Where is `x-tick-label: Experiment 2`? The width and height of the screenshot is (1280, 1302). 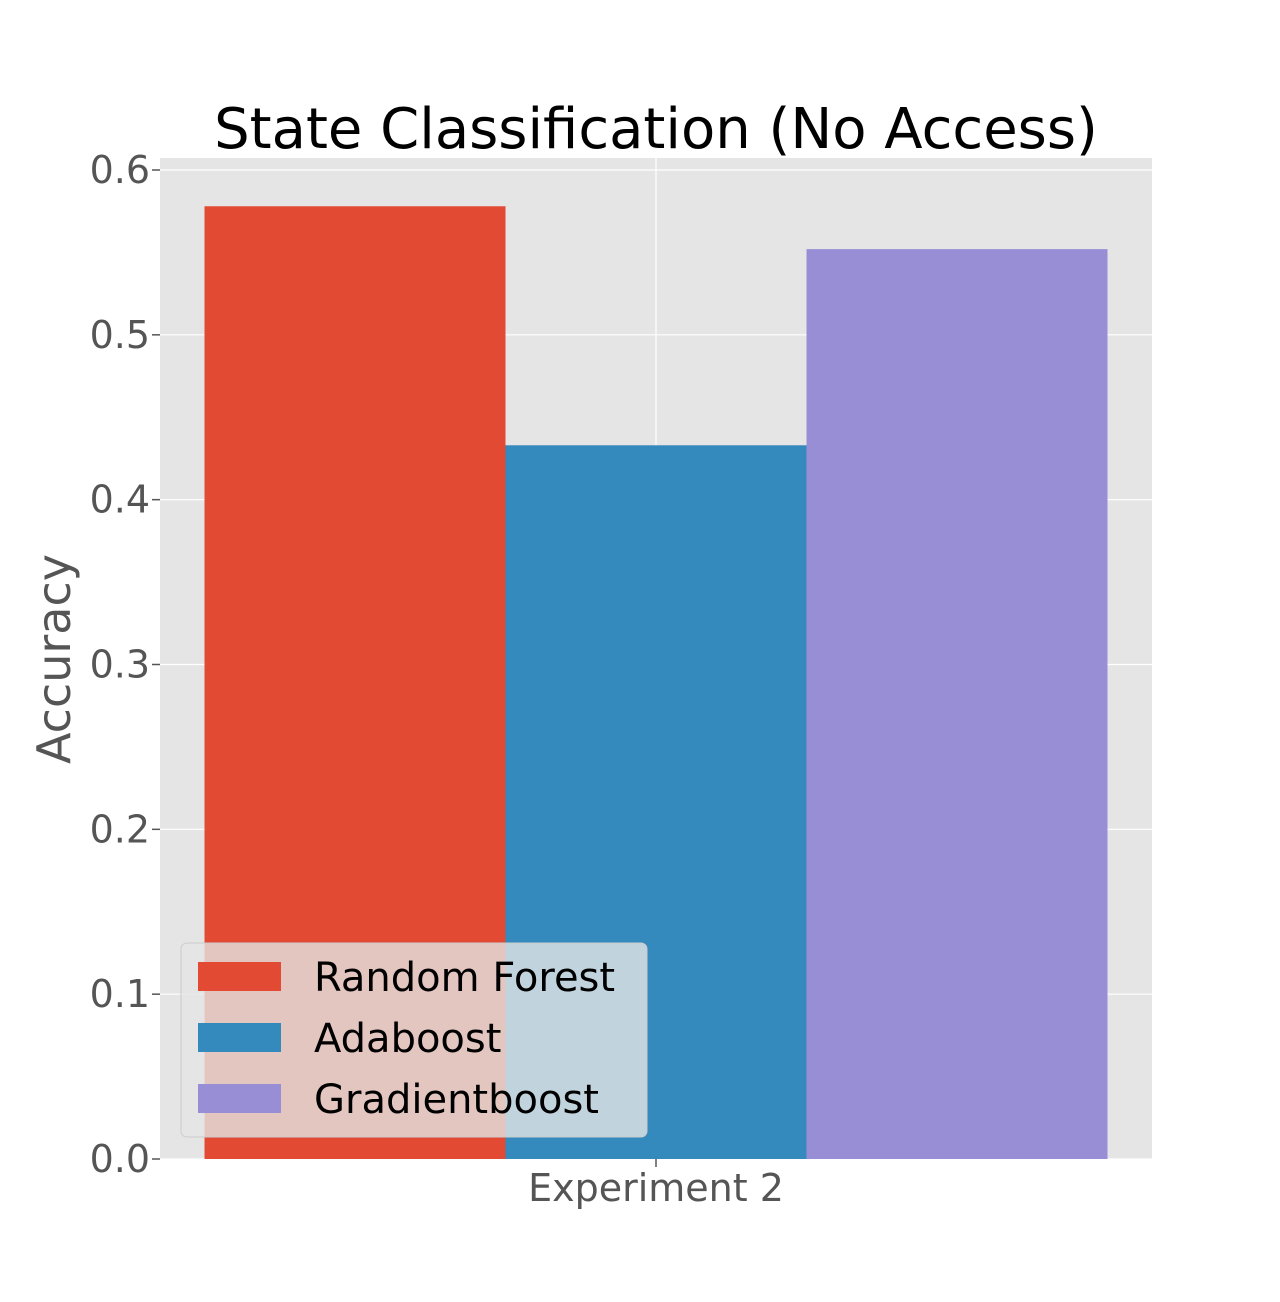 x-tick-label: Experiment 2 is located at coordinates (656, 1188).